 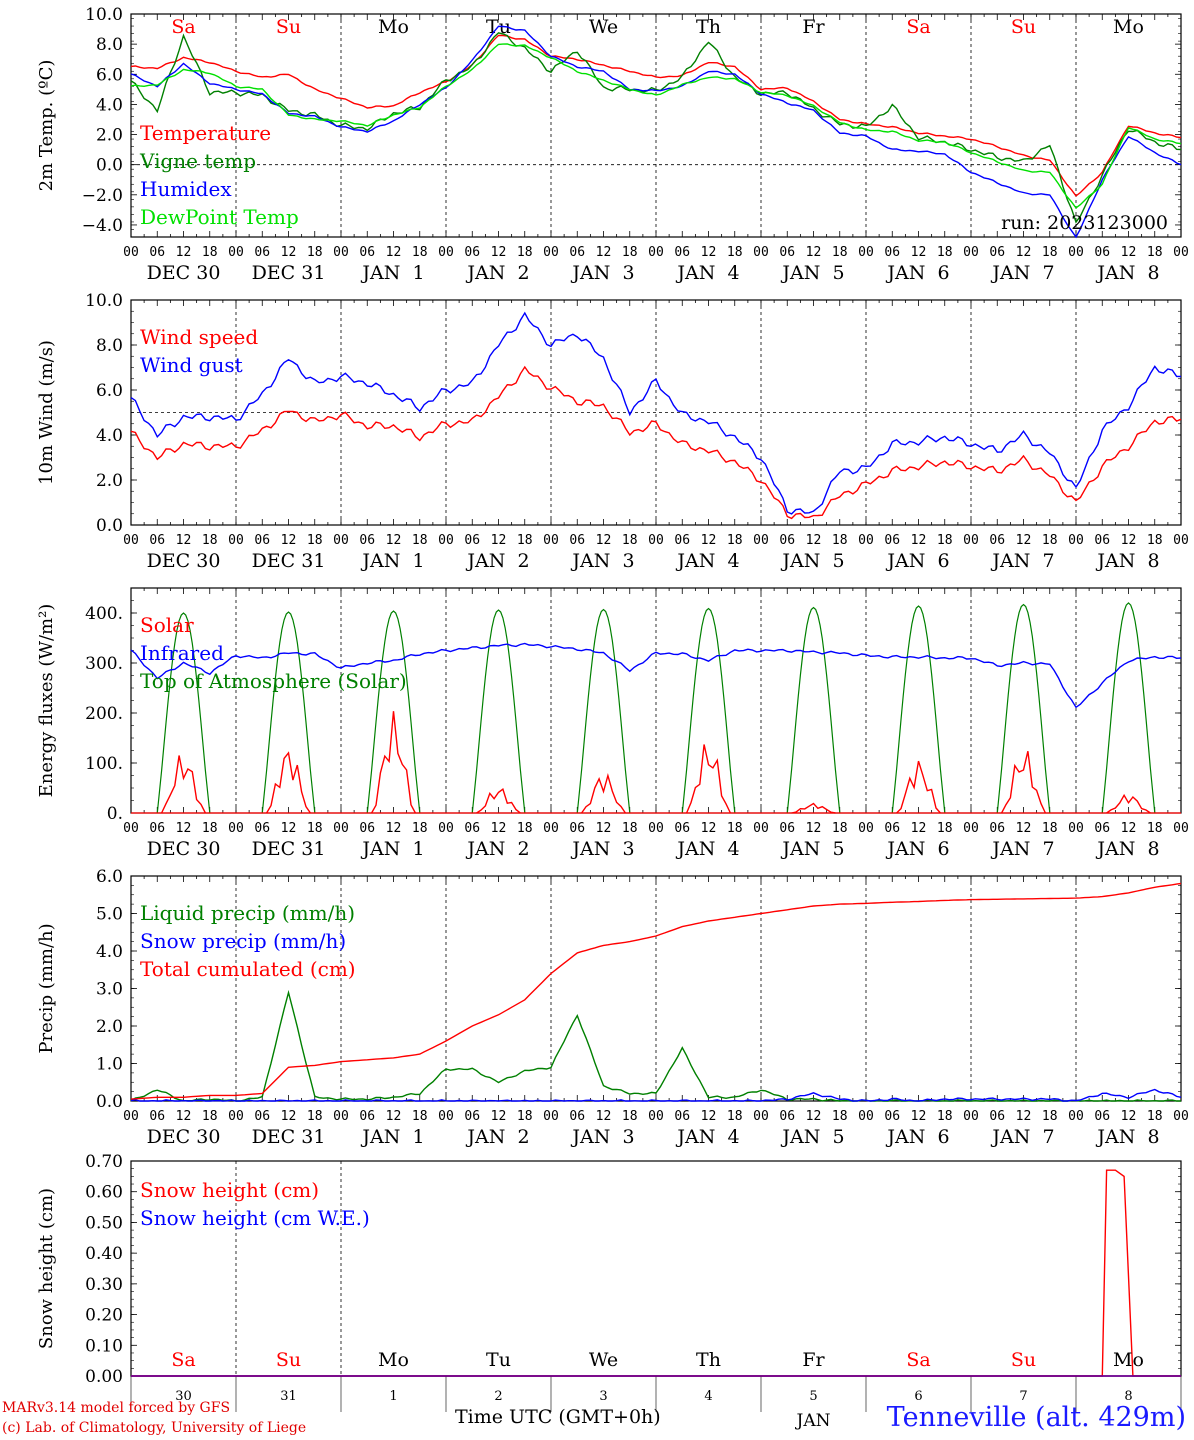 What do you see at coordinates (255, 1218) in the screenshot?
I see `legend-entry: Snow height (cm W.E.)` at bounding box center [255, 1218].